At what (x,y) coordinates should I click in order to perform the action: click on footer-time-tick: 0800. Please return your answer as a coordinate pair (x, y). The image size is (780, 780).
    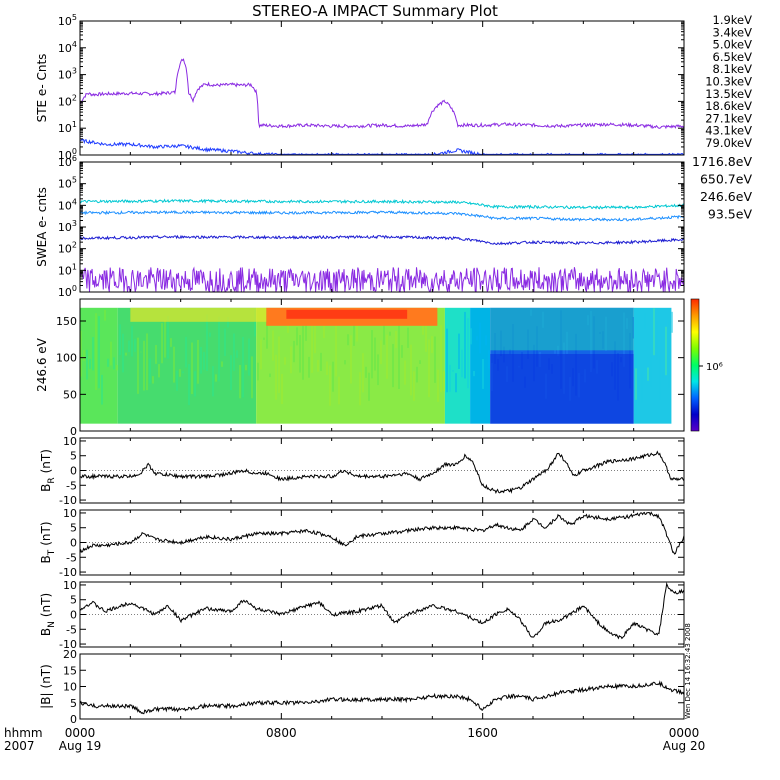
    Looking at the image, I should click on (281, 733).